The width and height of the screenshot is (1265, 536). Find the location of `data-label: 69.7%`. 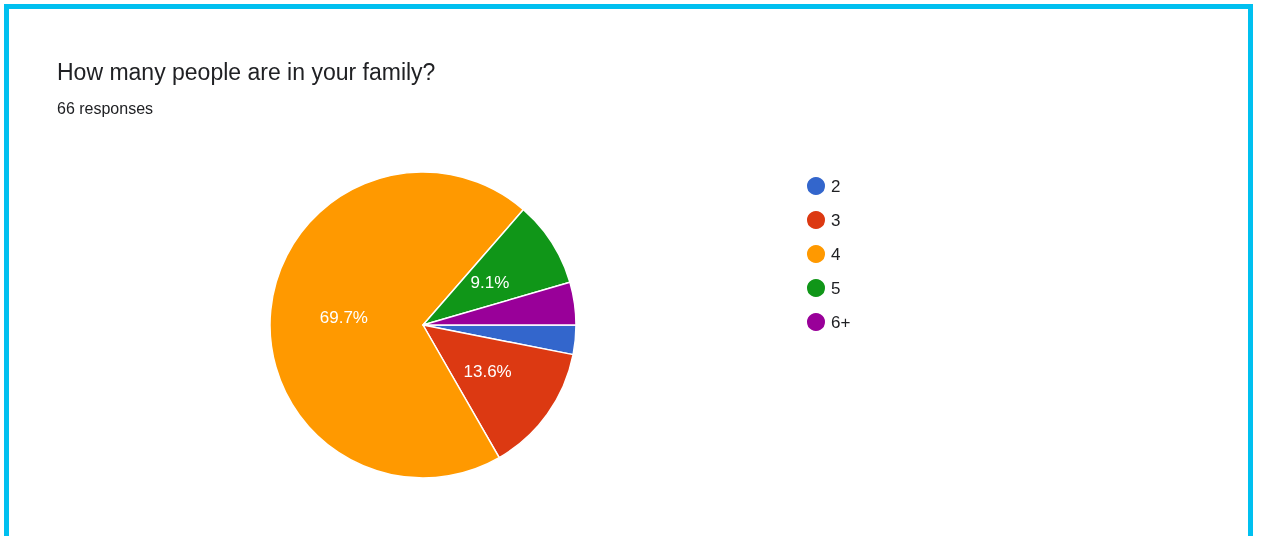

data-label: 69.7% is located at coordinates (343, 317).